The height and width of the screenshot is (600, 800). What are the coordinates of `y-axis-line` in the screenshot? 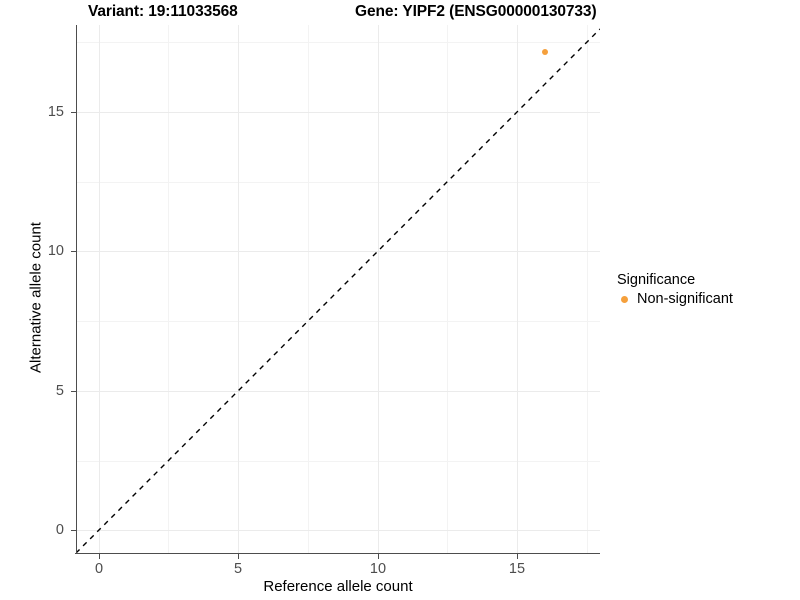 It's located at (77, 289).